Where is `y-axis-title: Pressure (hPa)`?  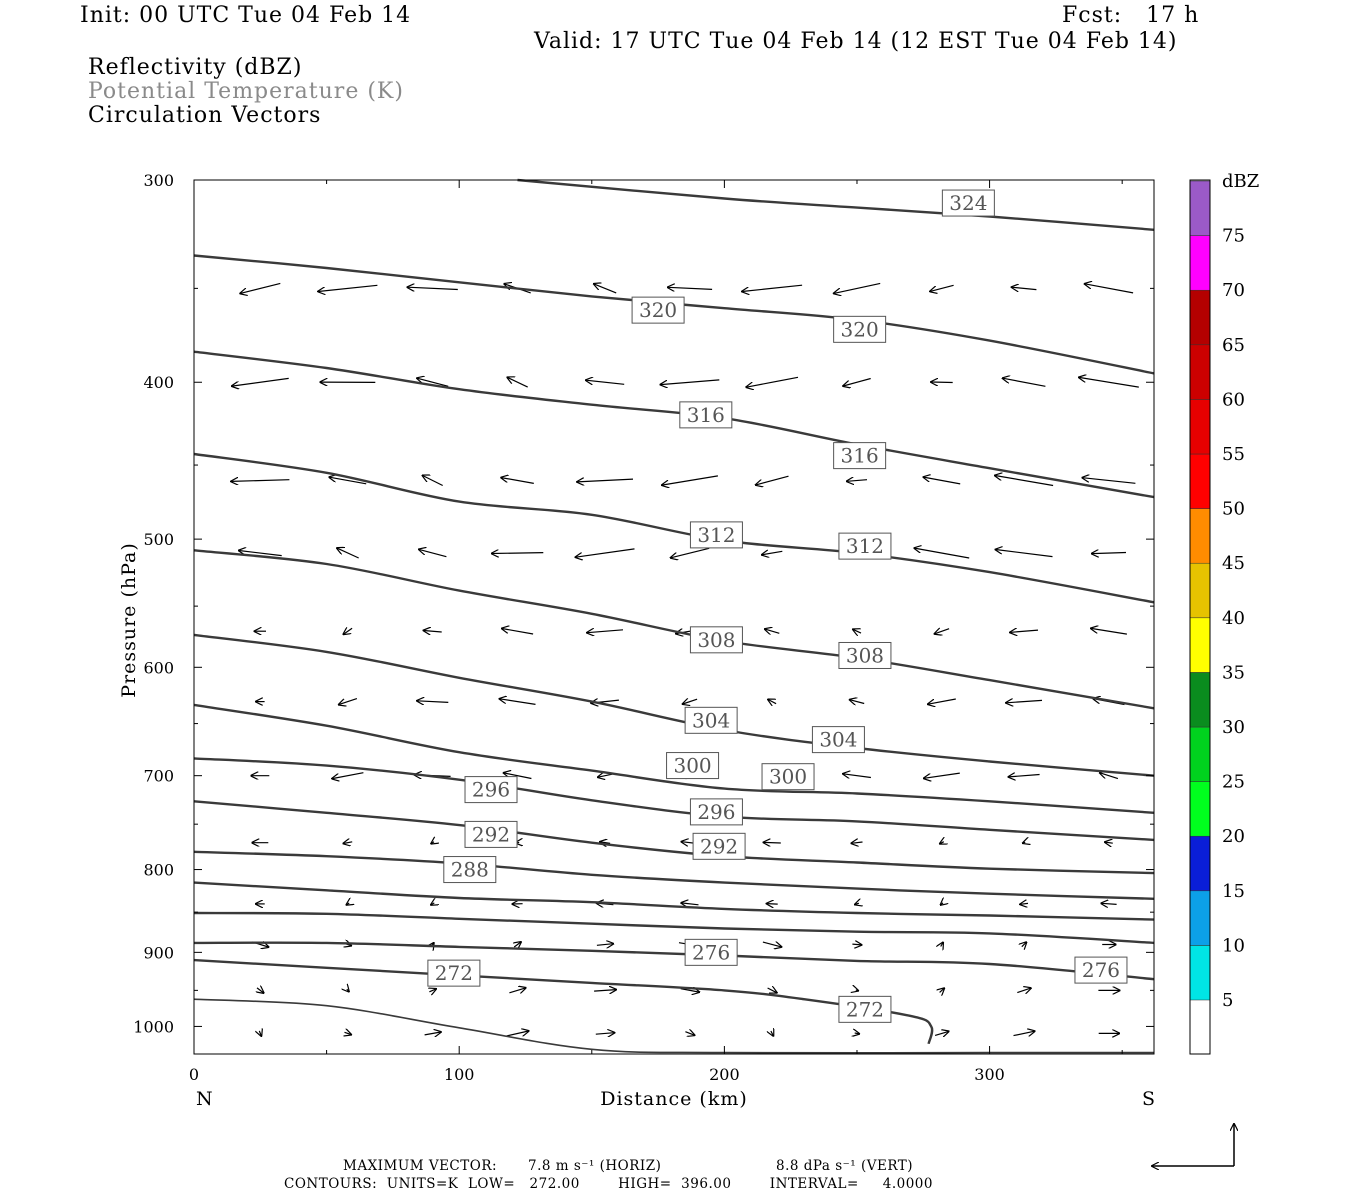
y-axis-title: Pressure (hPa) is located at coordinates (129, 620).